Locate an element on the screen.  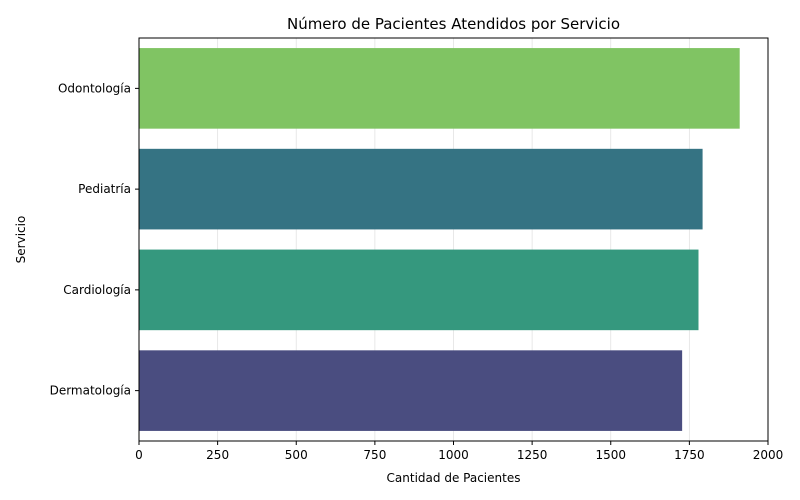
y-tick-label: Odontología is located at coordinates (94, 88).